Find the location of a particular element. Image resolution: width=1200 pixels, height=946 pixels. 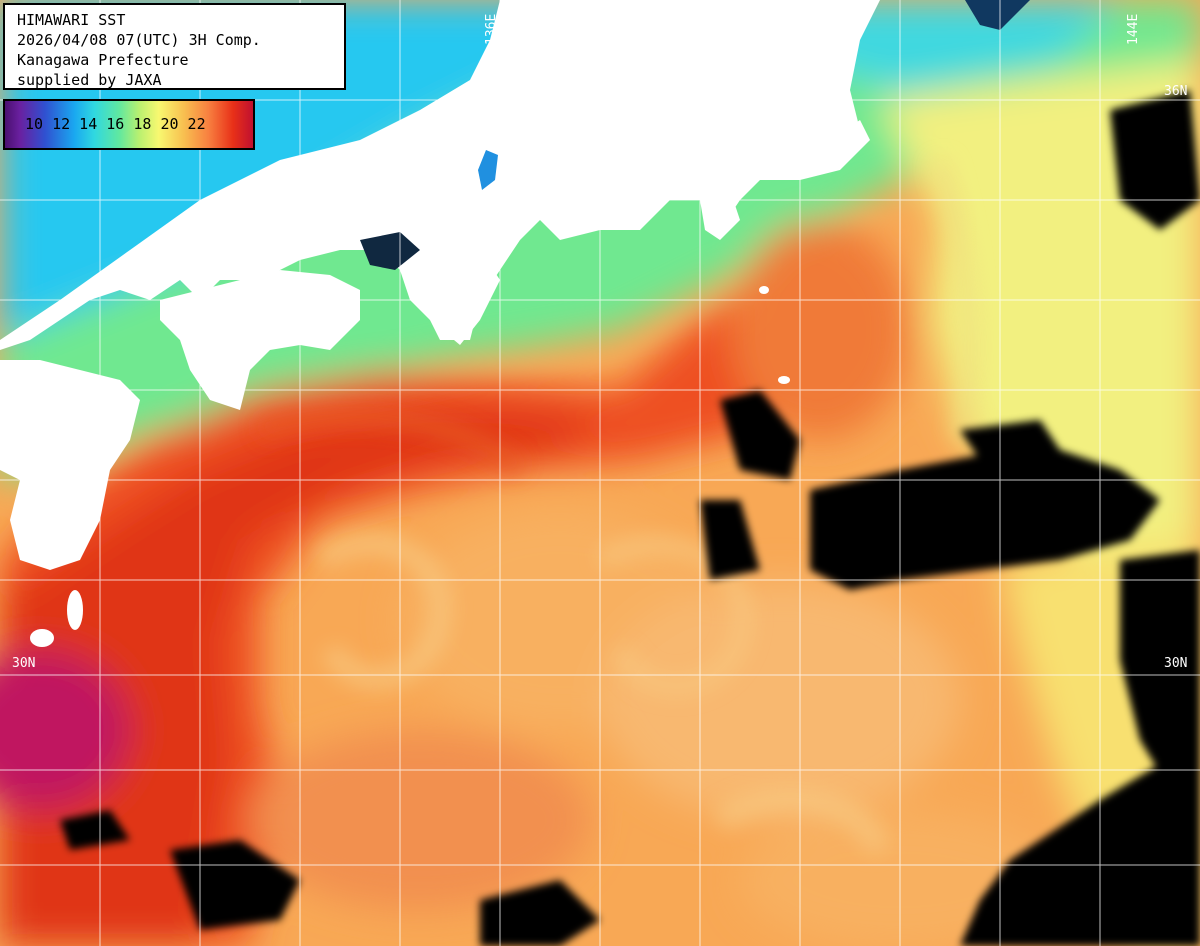

kii-peninsula is located at coordinates (450, 292).